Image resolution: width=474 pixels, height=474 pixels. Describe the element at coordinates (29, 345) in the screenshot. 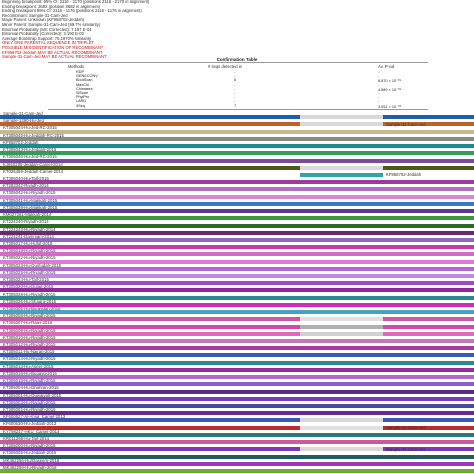

I see `sequence-label: KT305012-Hu-Riyadh-2015` at that location.